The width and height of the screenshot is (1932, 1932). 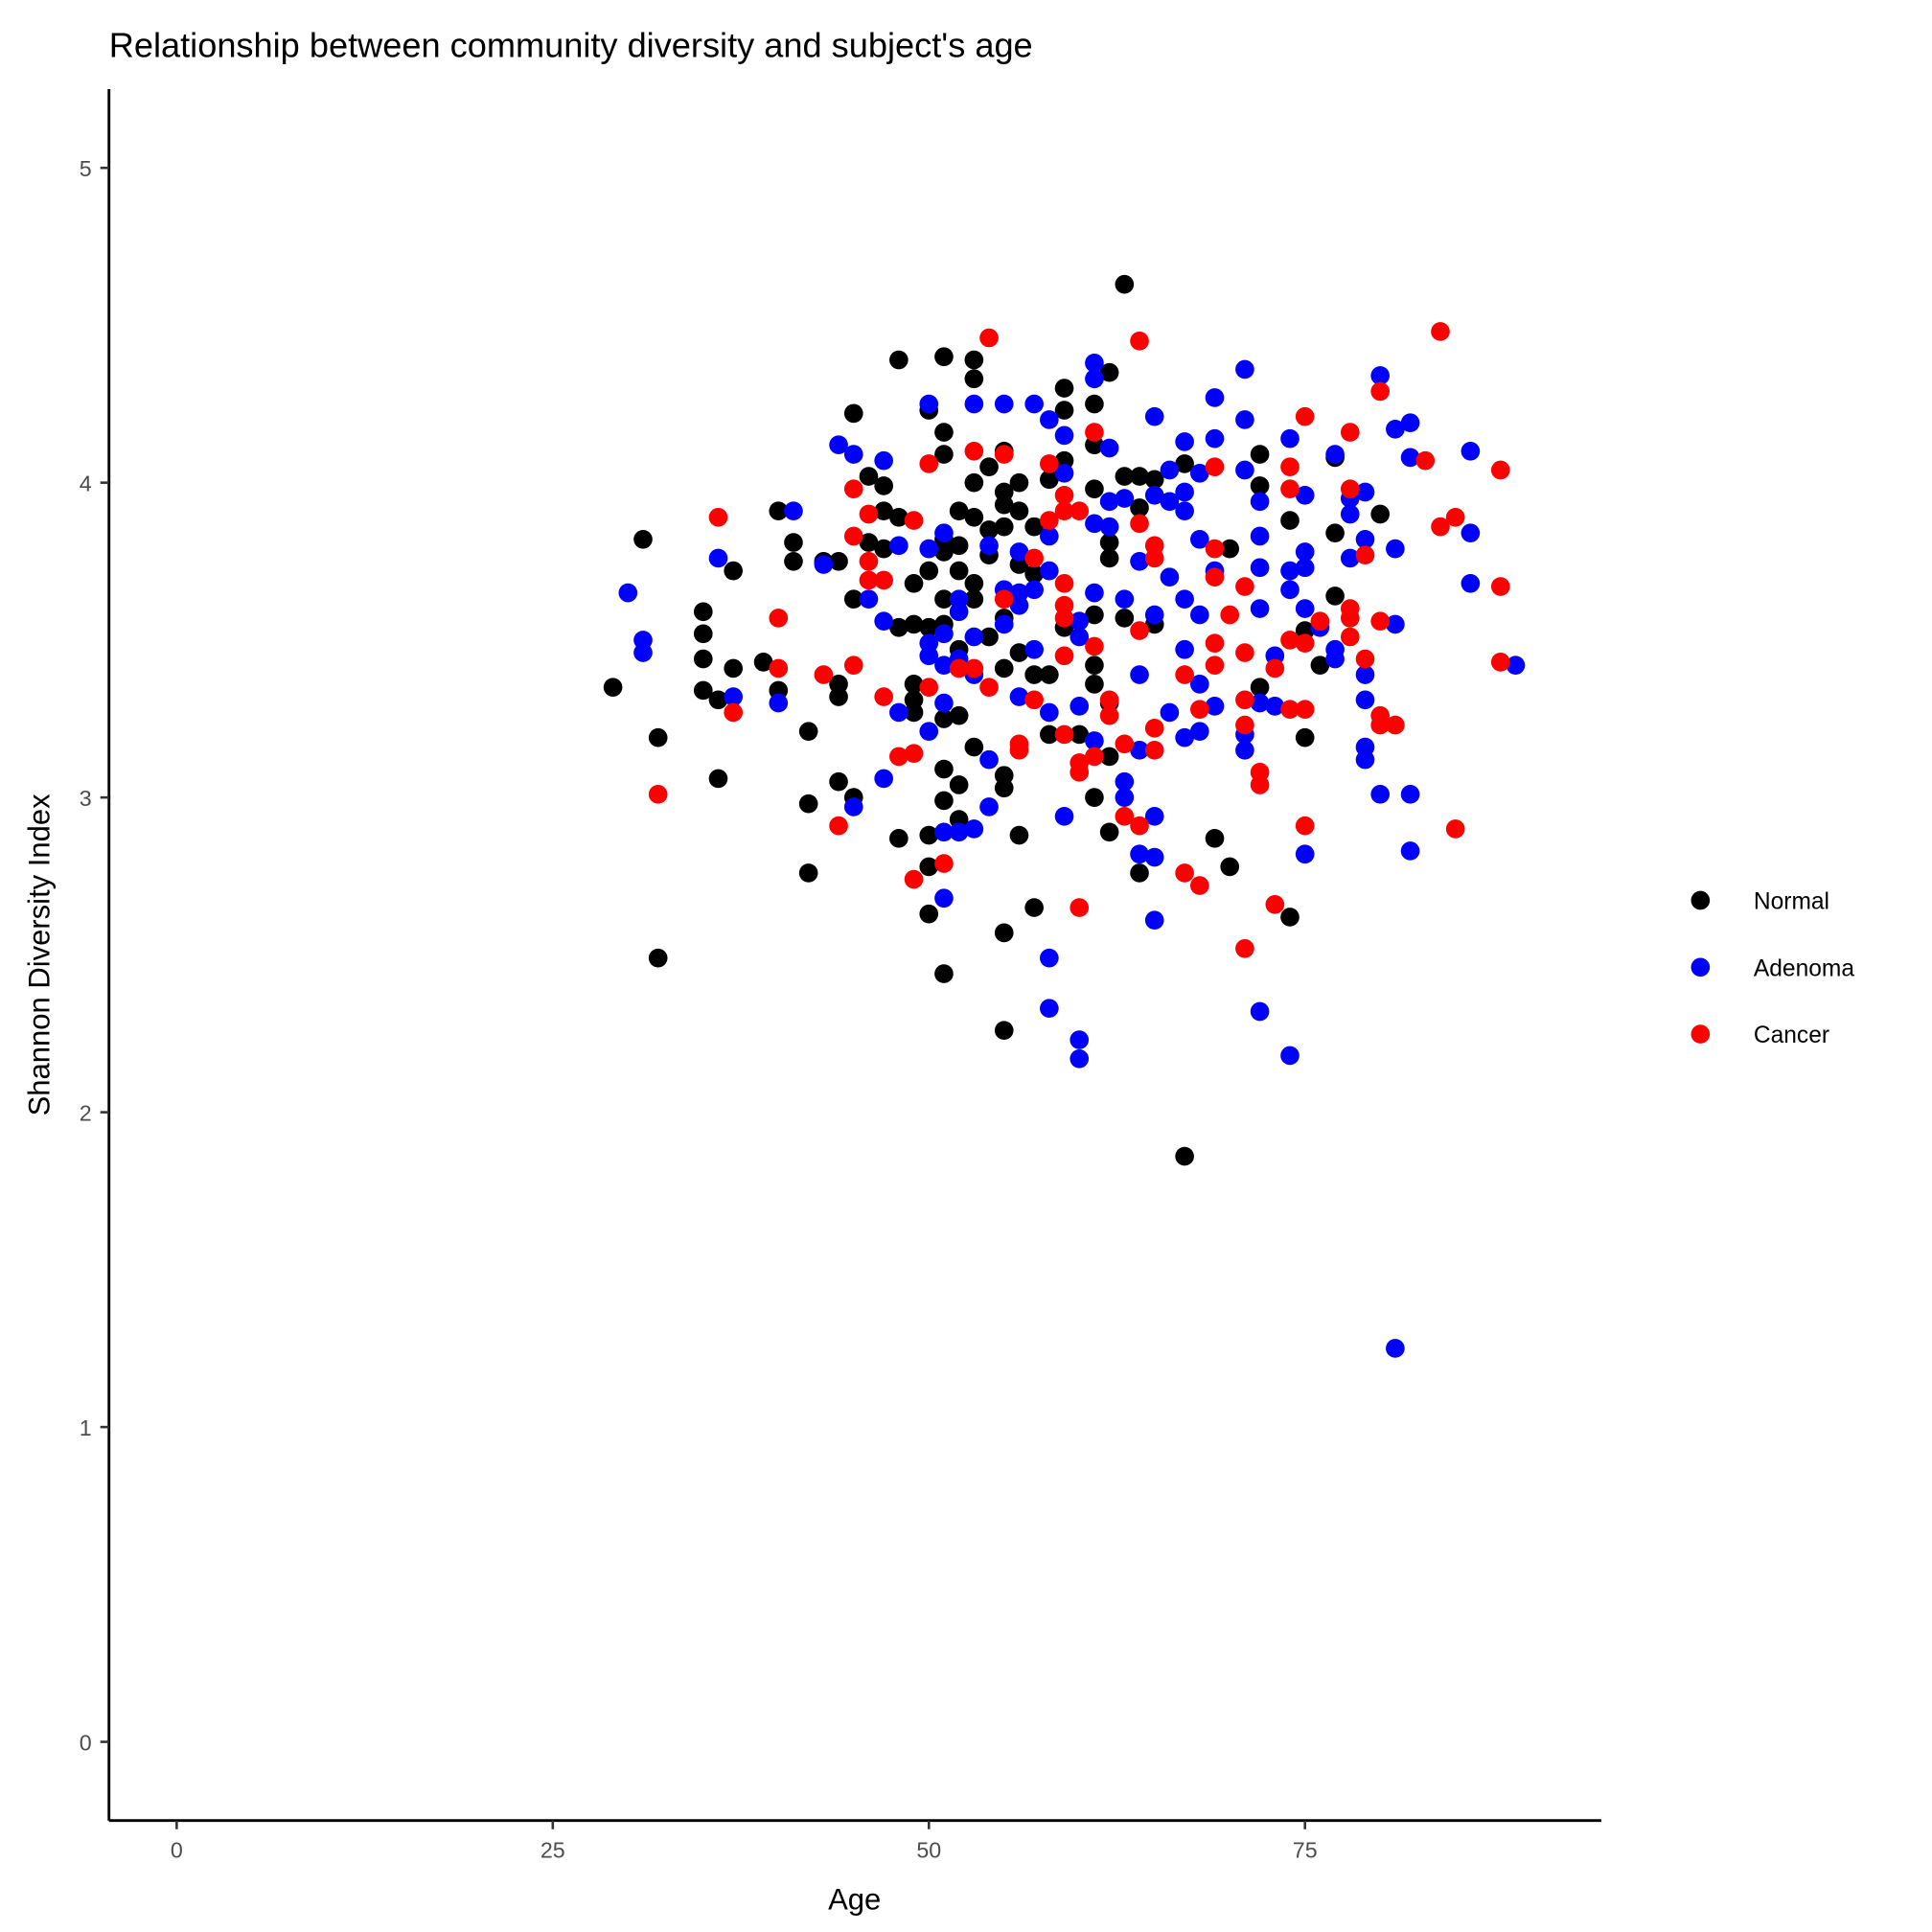 I want to click on legend-label: Cancer, so click(x=1791, y=1035).